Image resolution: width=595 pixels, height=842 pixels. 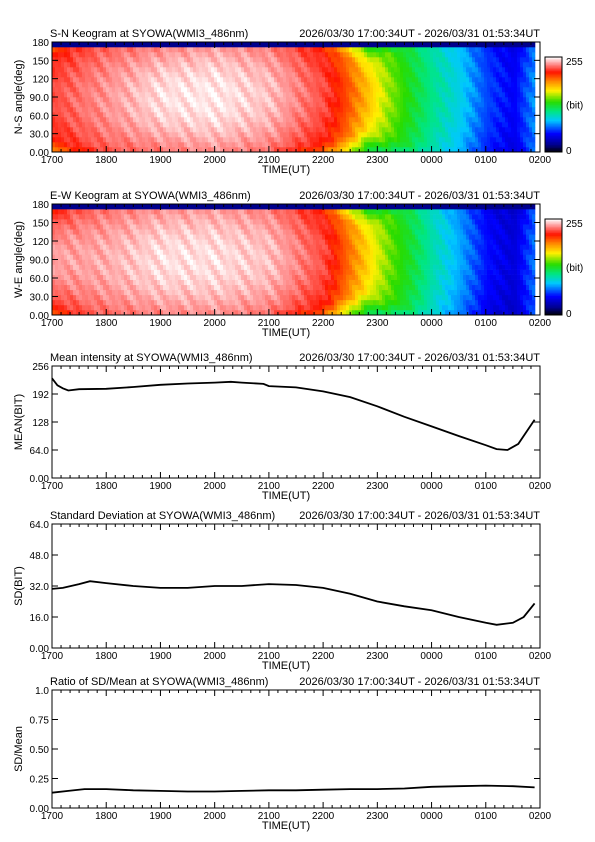 What do you see at coordinates (19, 422) in the screenshot?
I see `mean-intensity-y-axis-label: MEAN(BIT)` at bounding box center [19, 422].